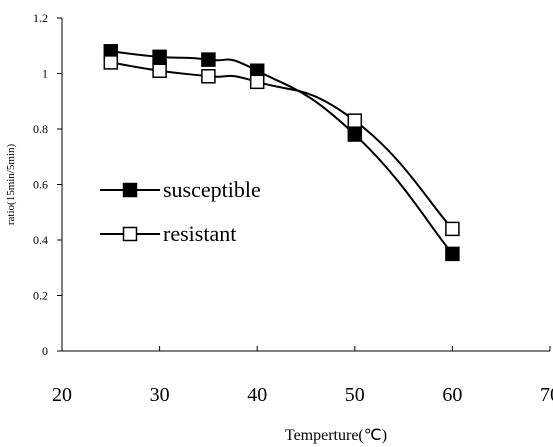 The image size is (553, 447). I want to click on y-tick-label: 0.4, so click(40, 240).